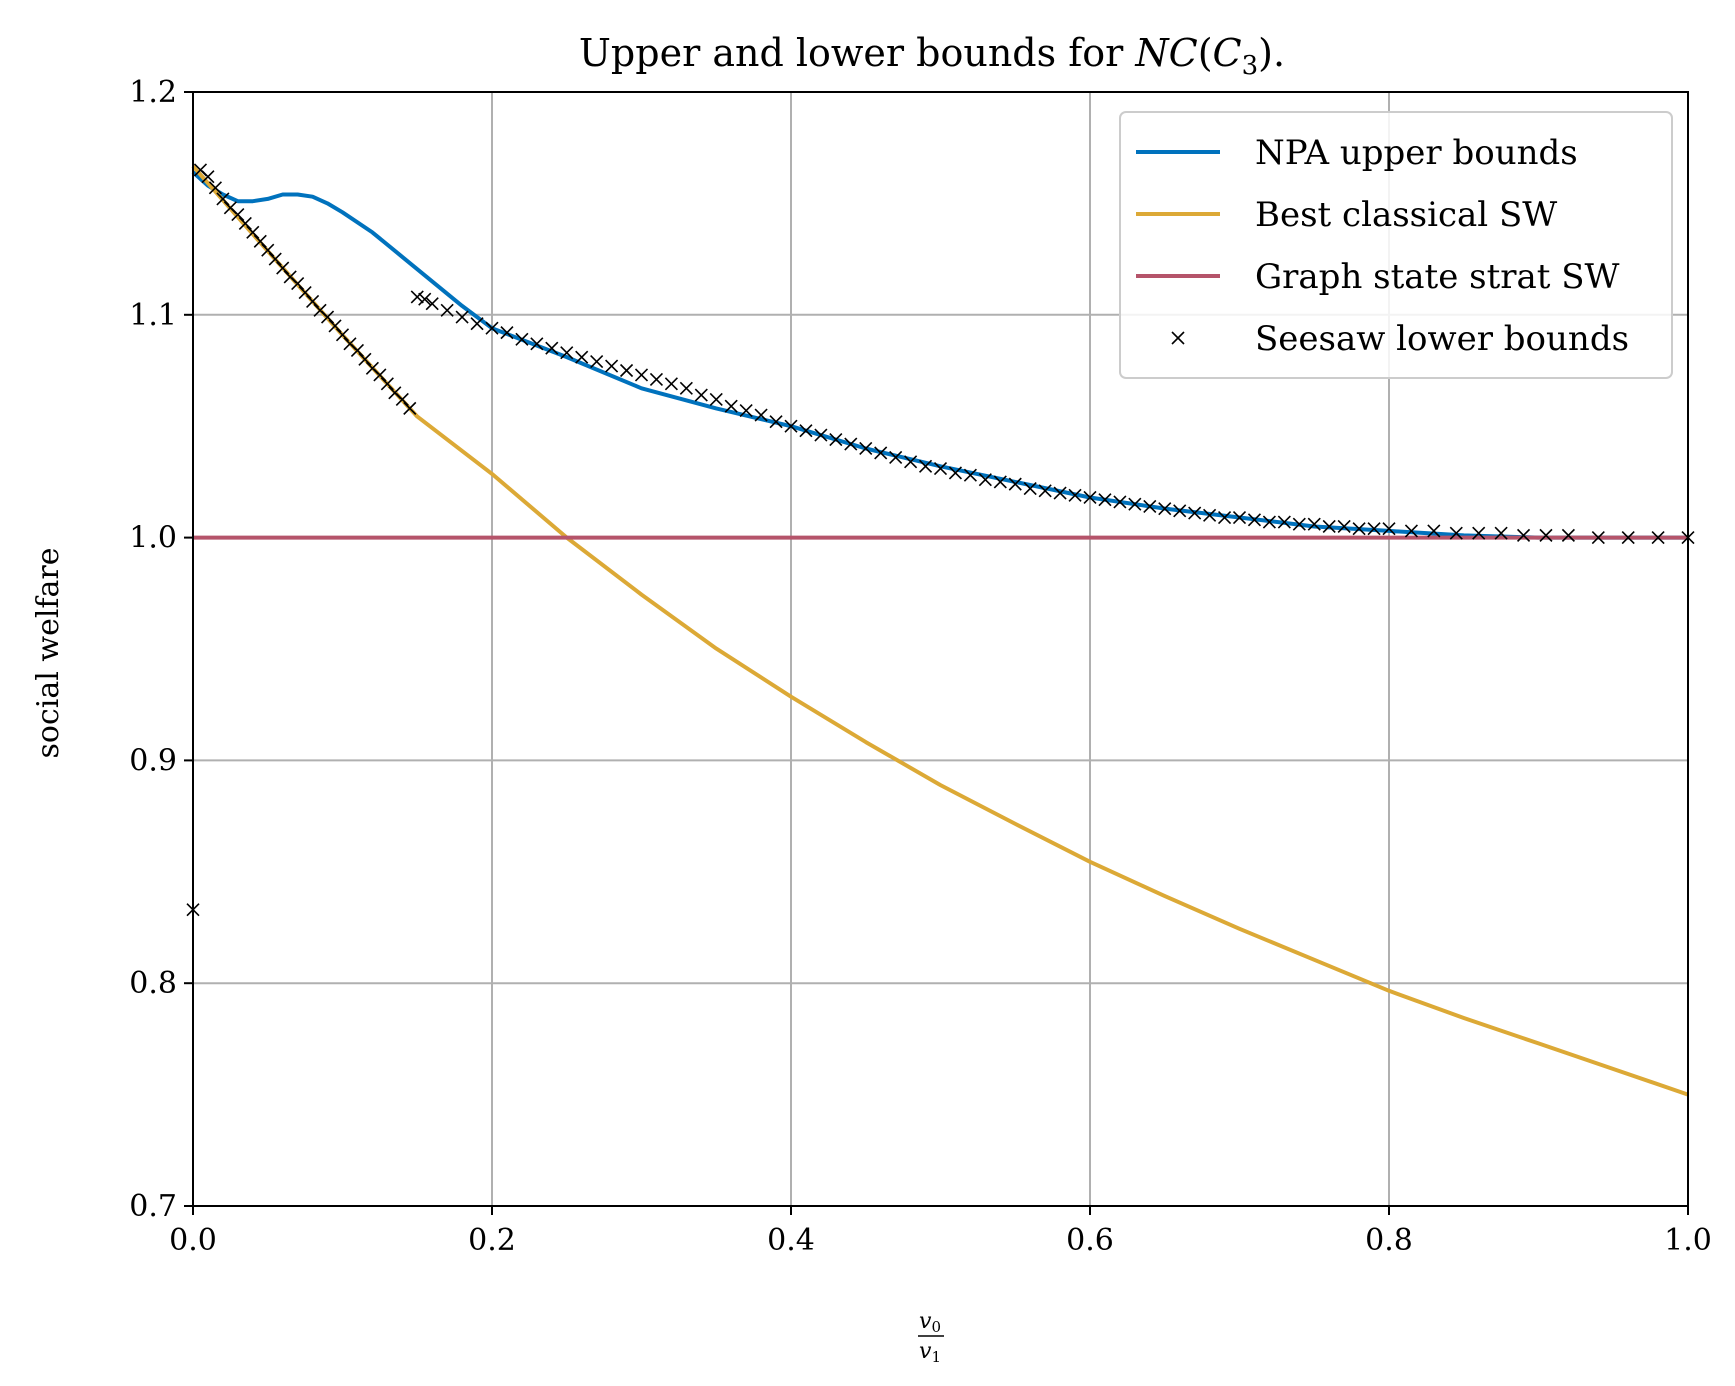  I want to click on chart-title-math: NC, so click(1165, 53).